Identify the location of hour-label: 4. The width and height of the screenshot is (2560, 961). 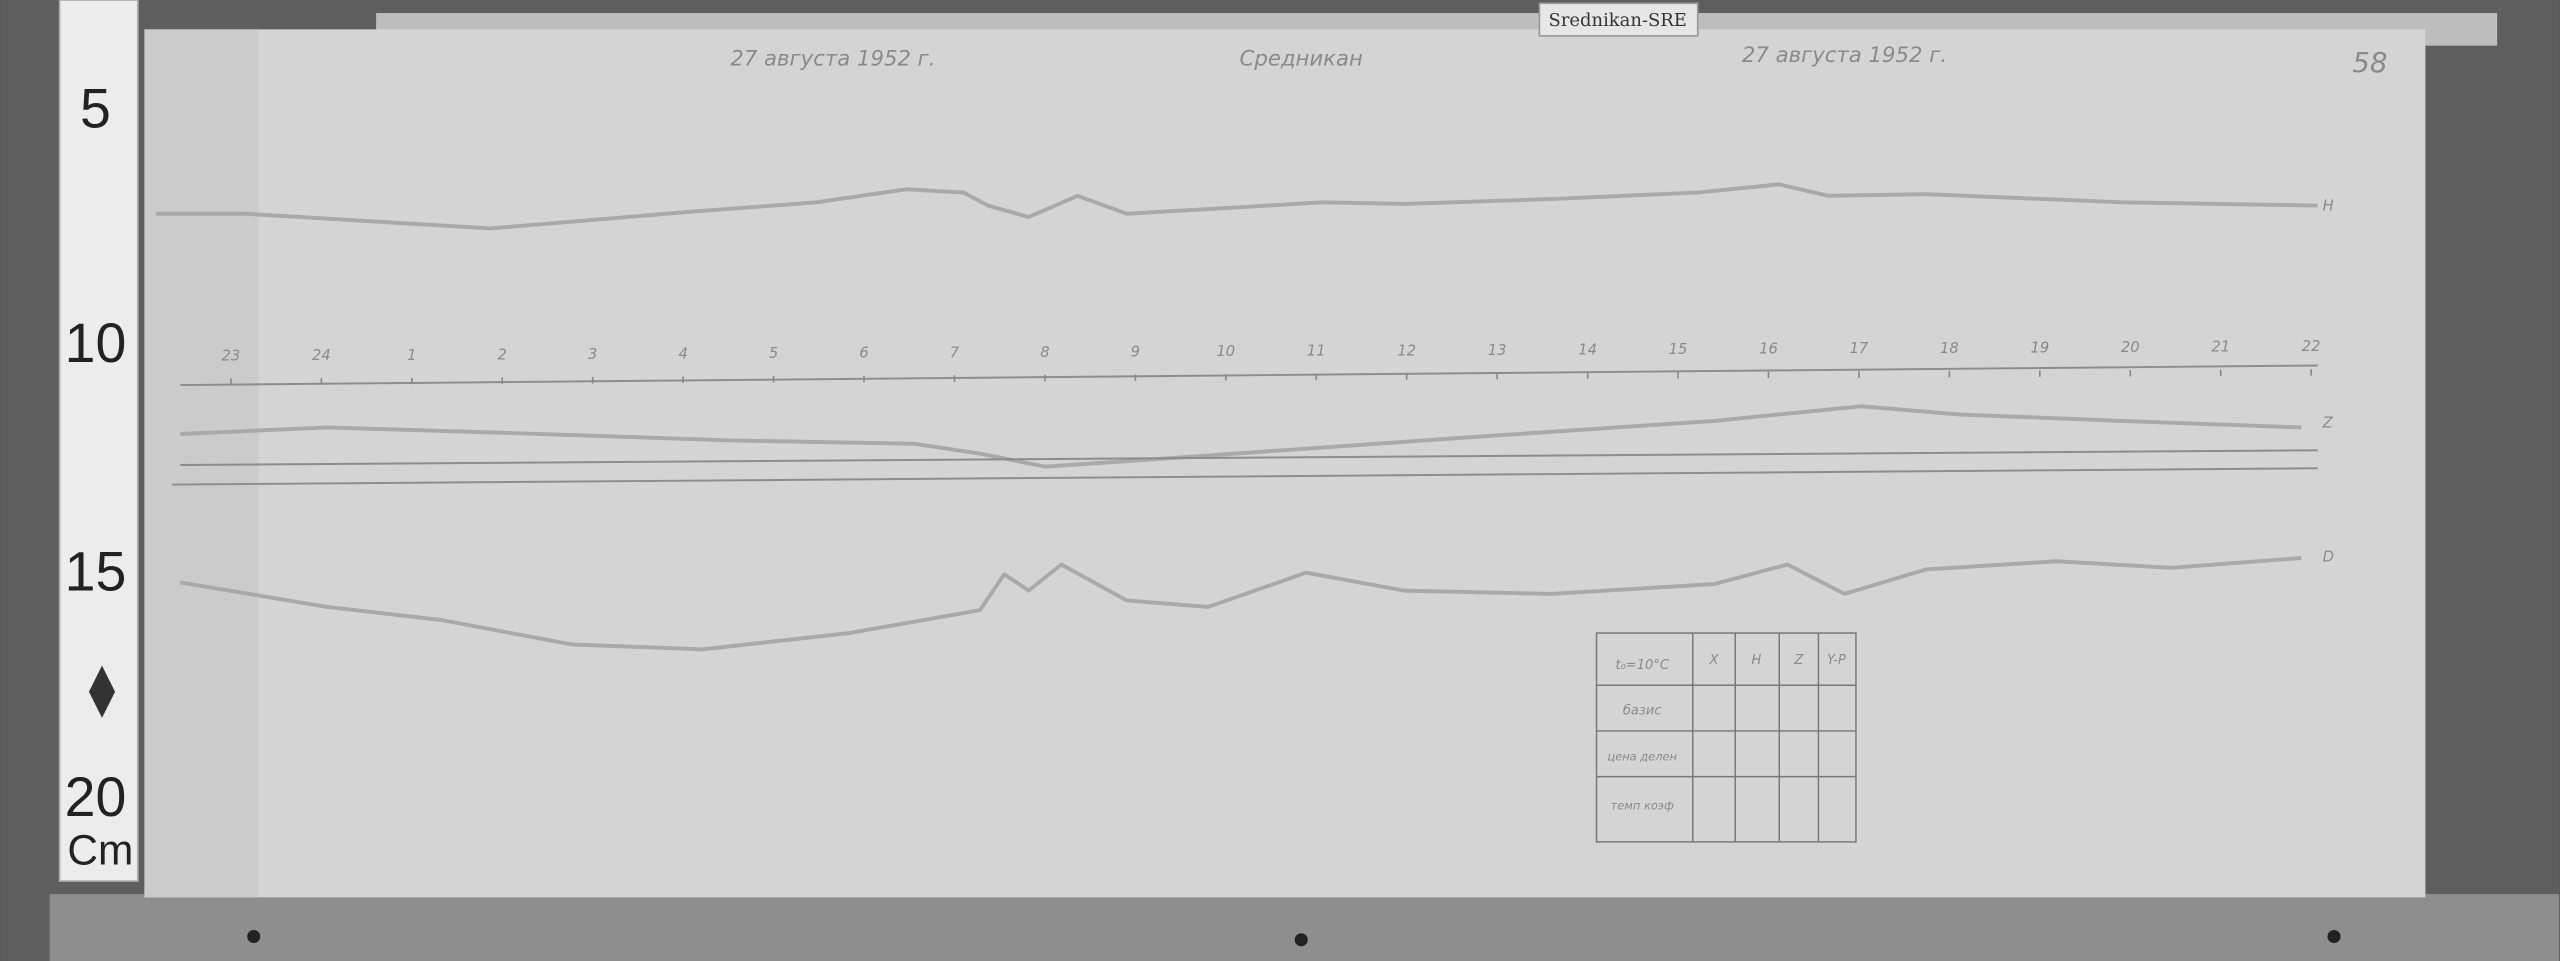
(682, 354).